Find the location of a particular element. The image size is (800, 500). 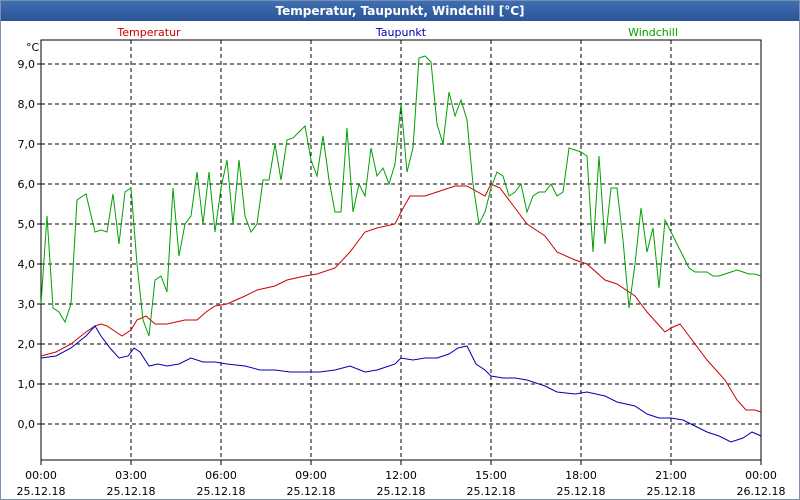

x-tick-time: 06:00 is located at coordinates (221, 475).